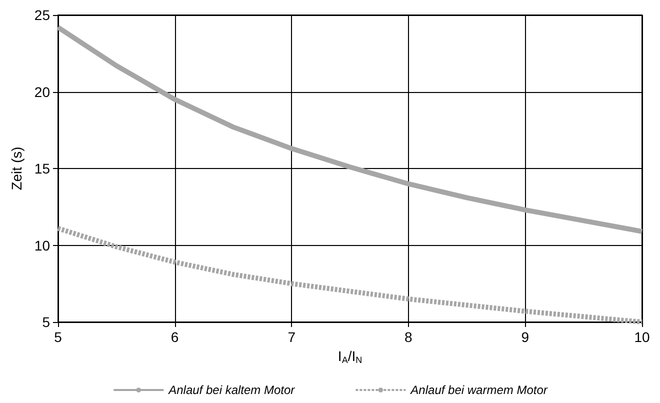  I want to click on y-axis-title: Zeit (s), so click(16, 168).